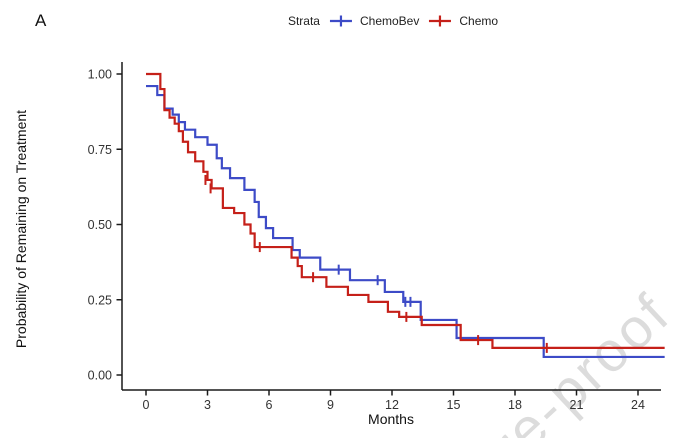 The width and height of the screenshot is (698, 438). What do you see at coordinates (389, 21) in the screenshot?
I see `legend-label-chemobev: ChemoBev` at bounding box center [389, 21].